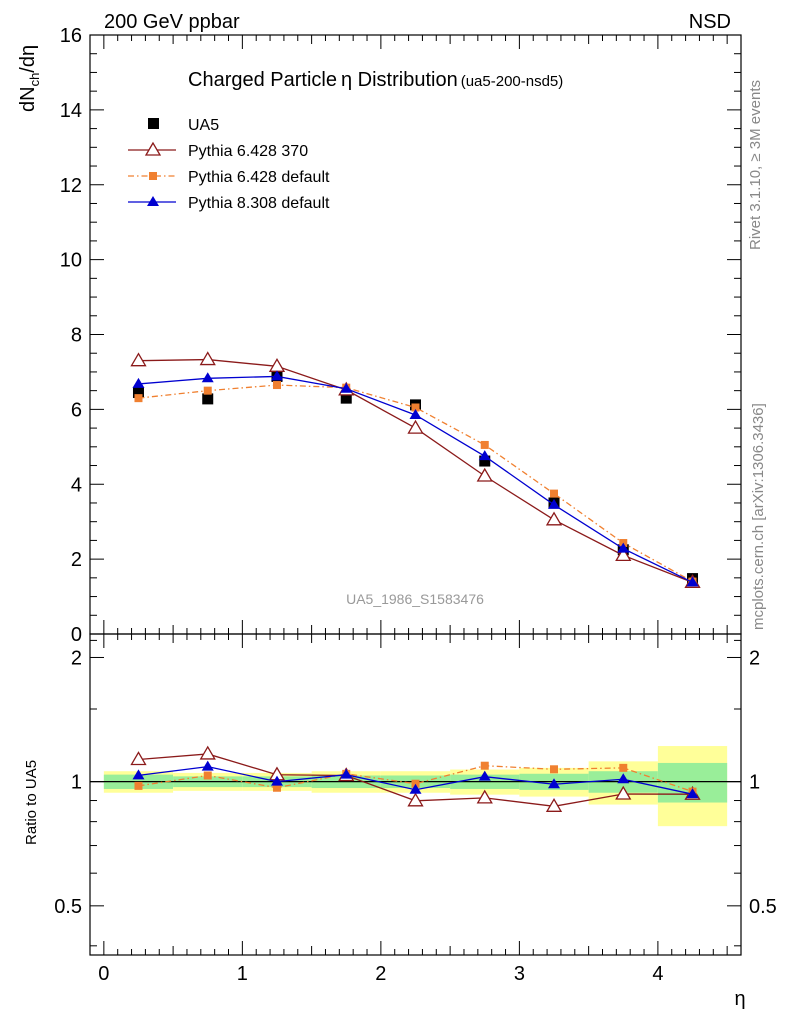 This screenshot has height=1024, width=786. What do you see at coordinates (76, 635) in the screenshot?
I see `y-tick-label: 0` at bounding box center [76, 635].